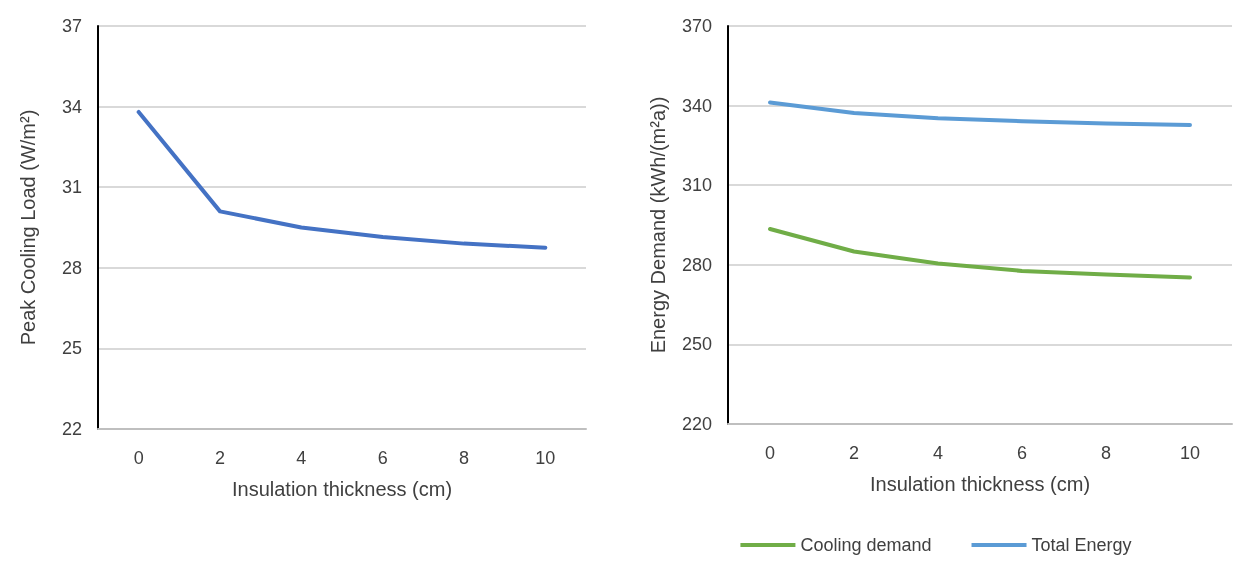  I want to click on legend-label: Total Energy, so click(1081, 545).